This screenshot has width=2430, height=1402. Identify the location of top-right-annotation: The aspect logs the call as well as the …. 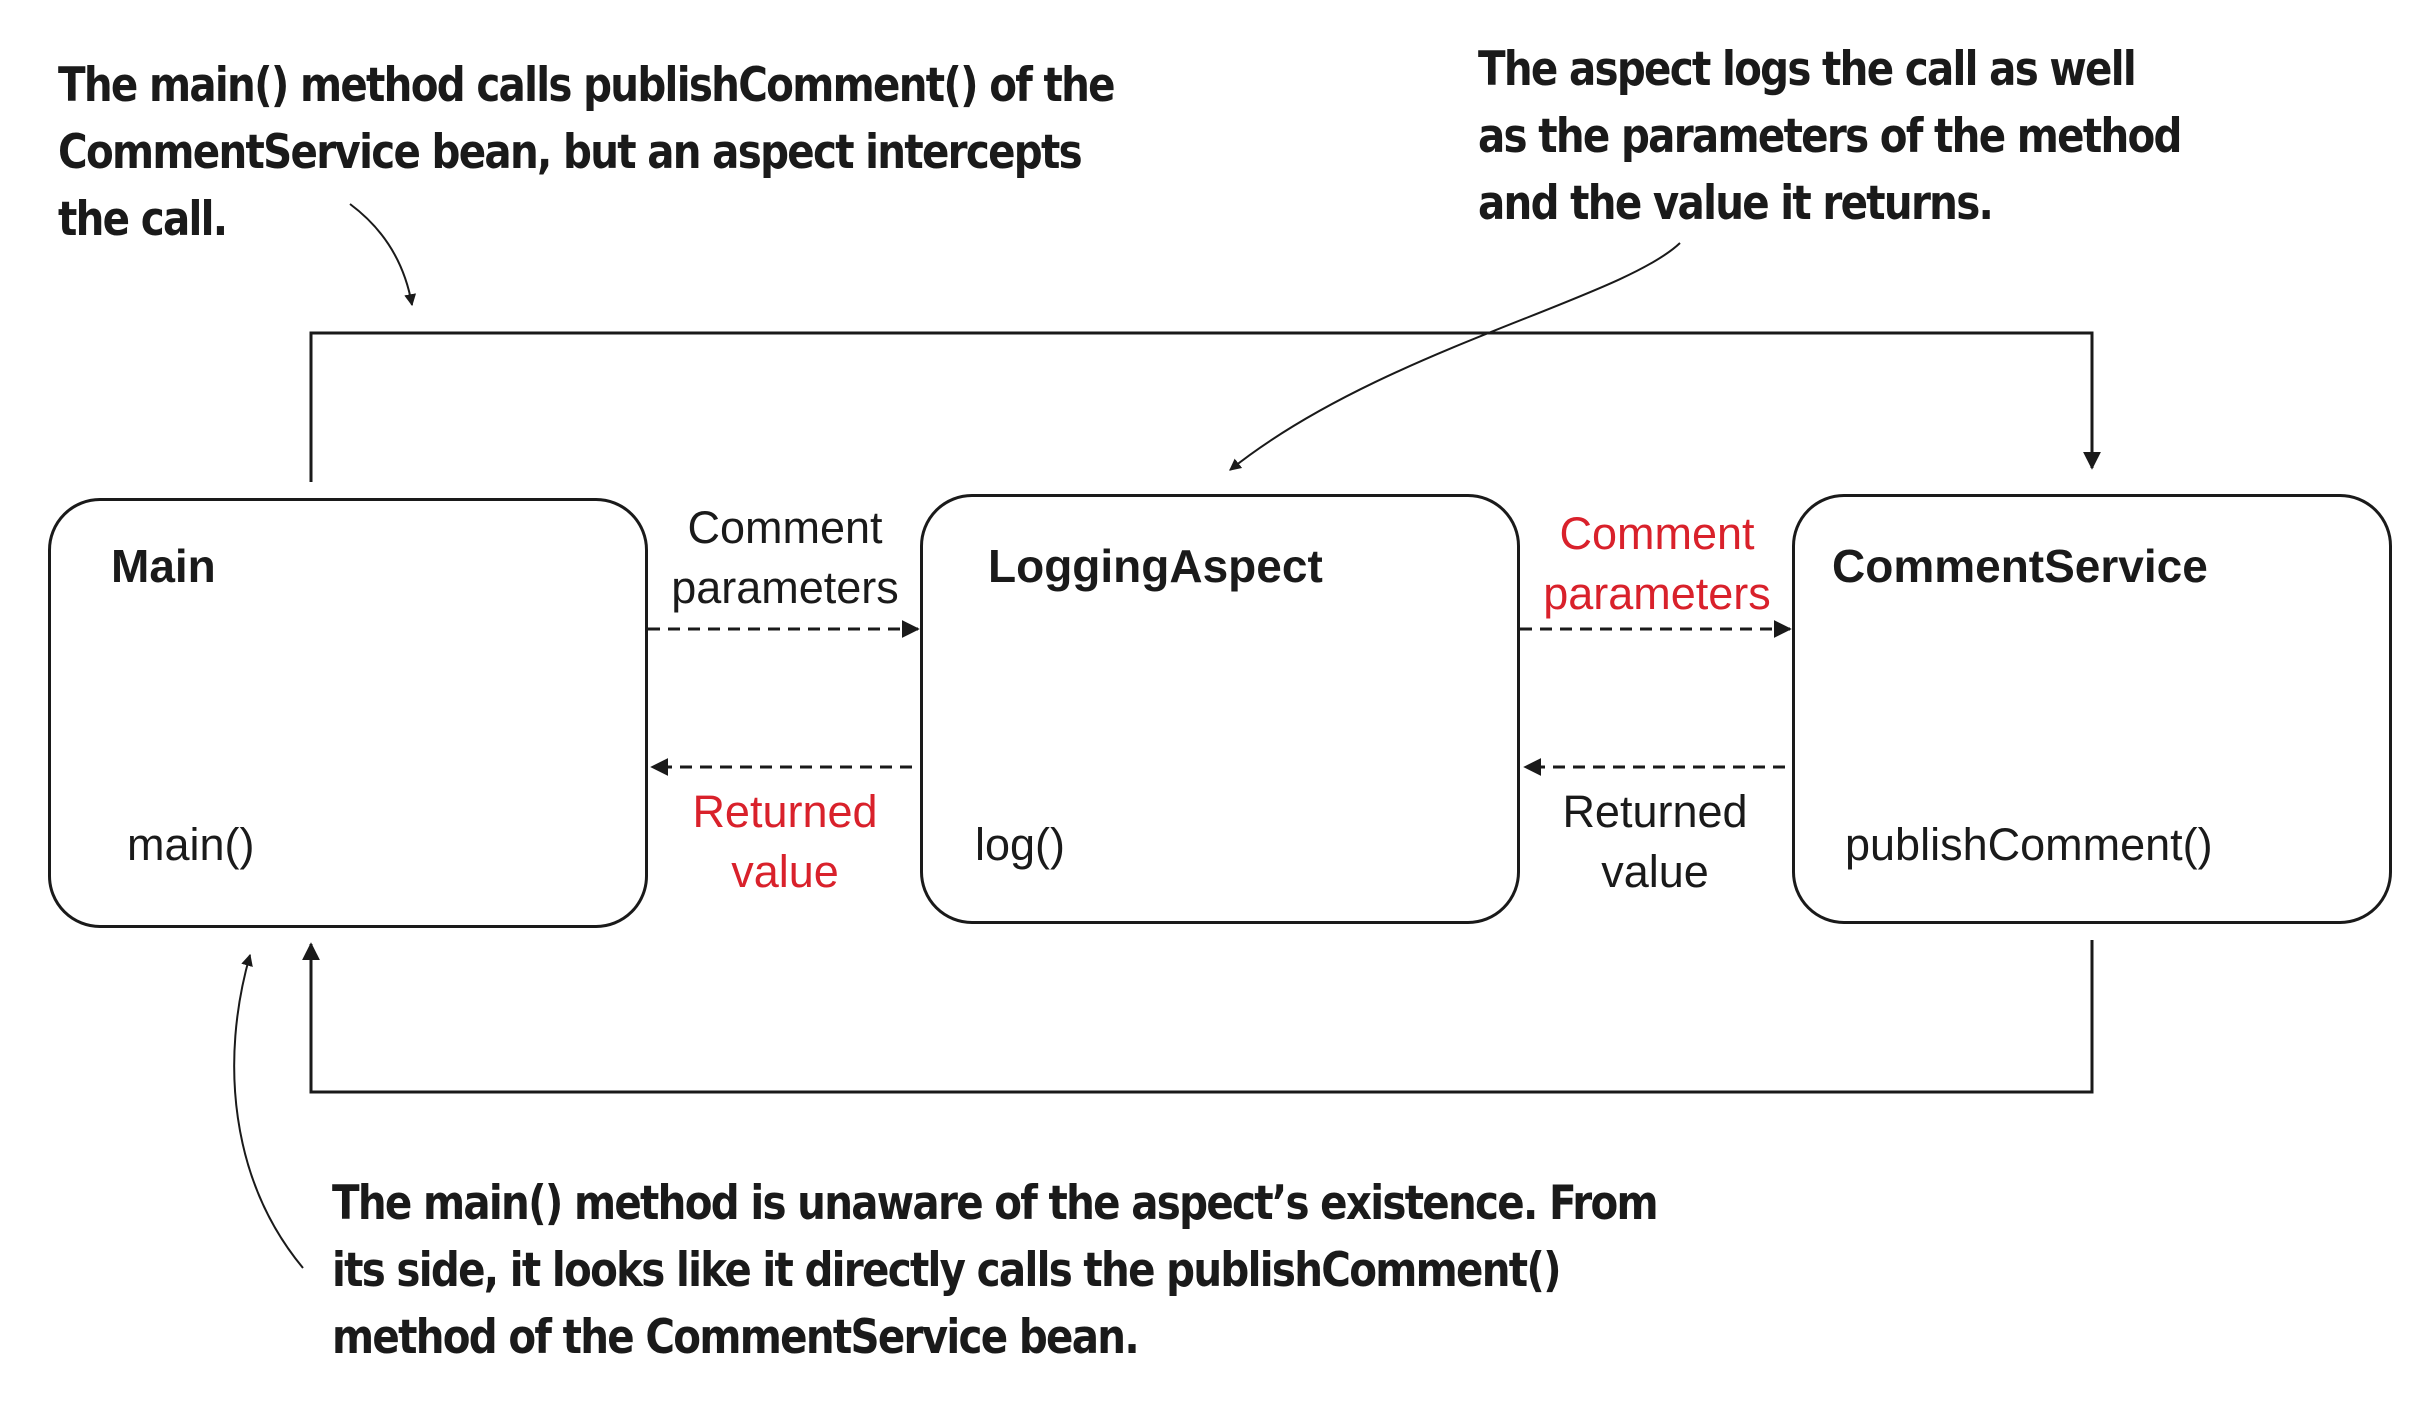
(1830, 136).